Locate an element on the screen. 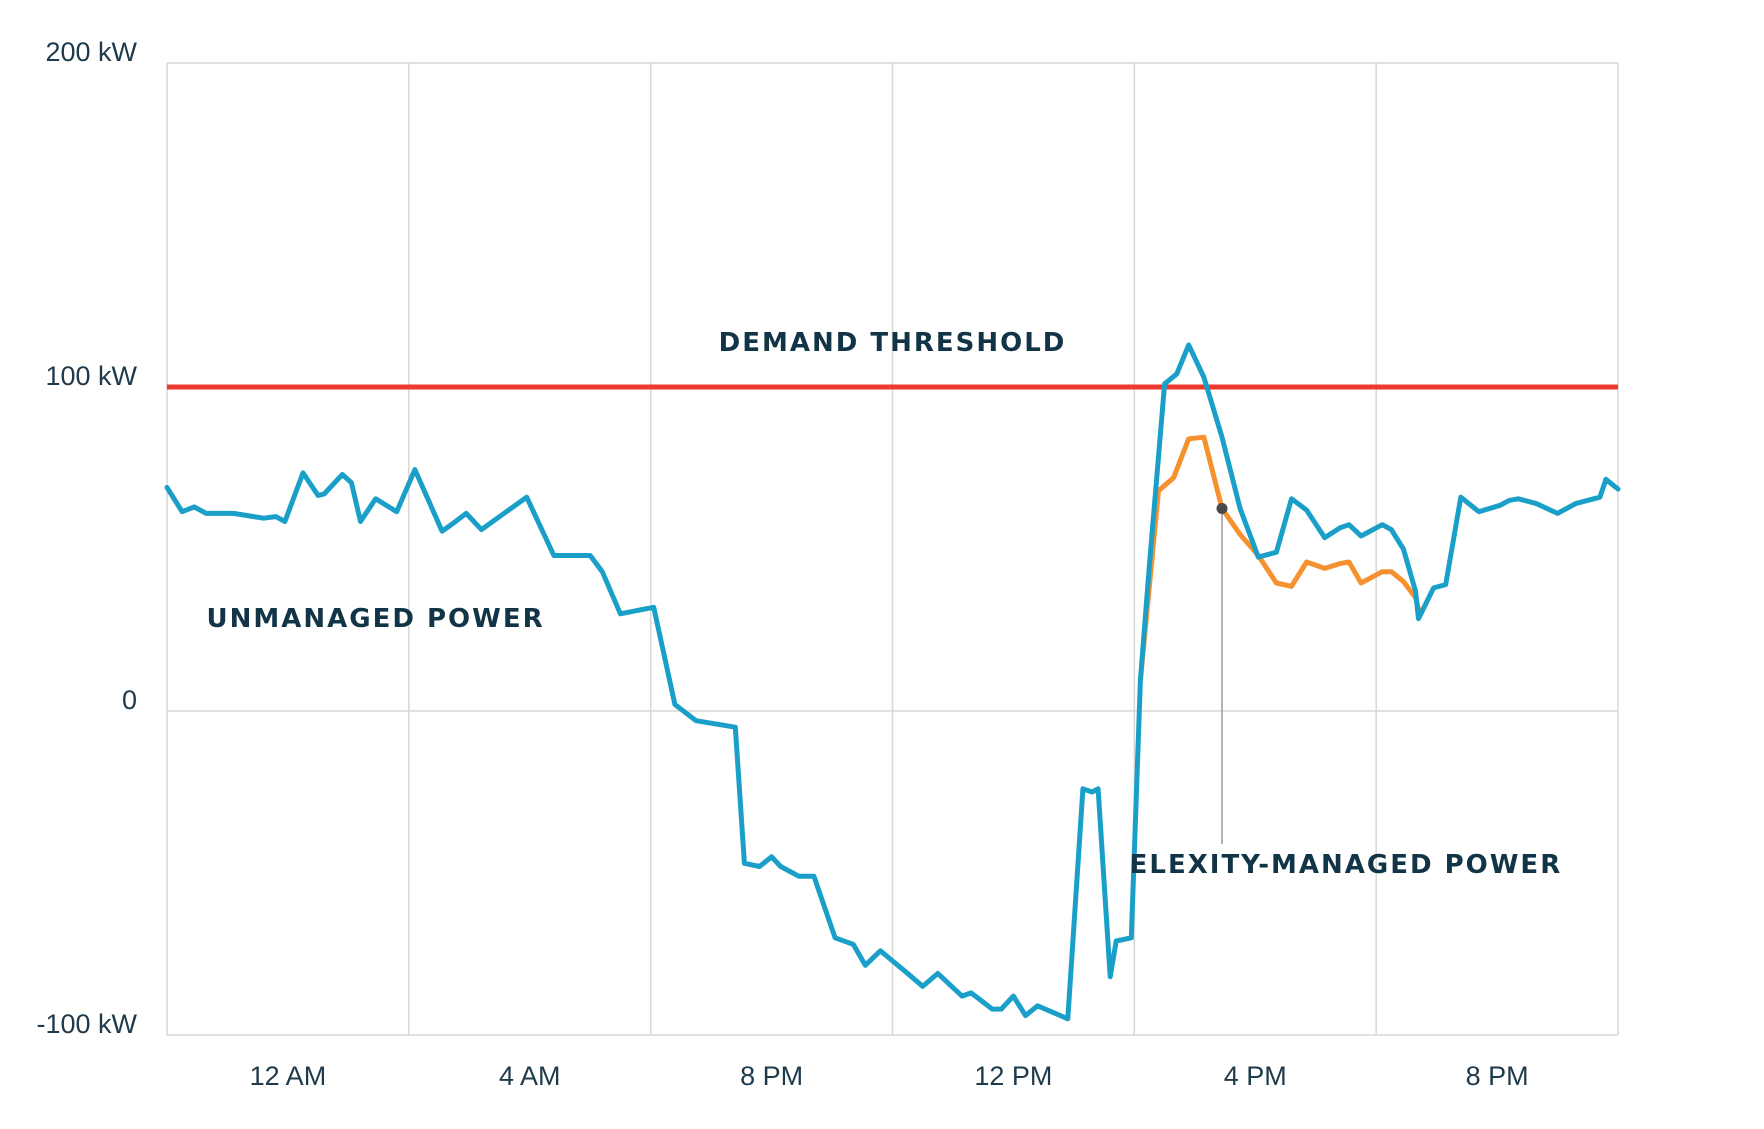  y-tick-label: 100 kW is located at coordinates (91, 376).